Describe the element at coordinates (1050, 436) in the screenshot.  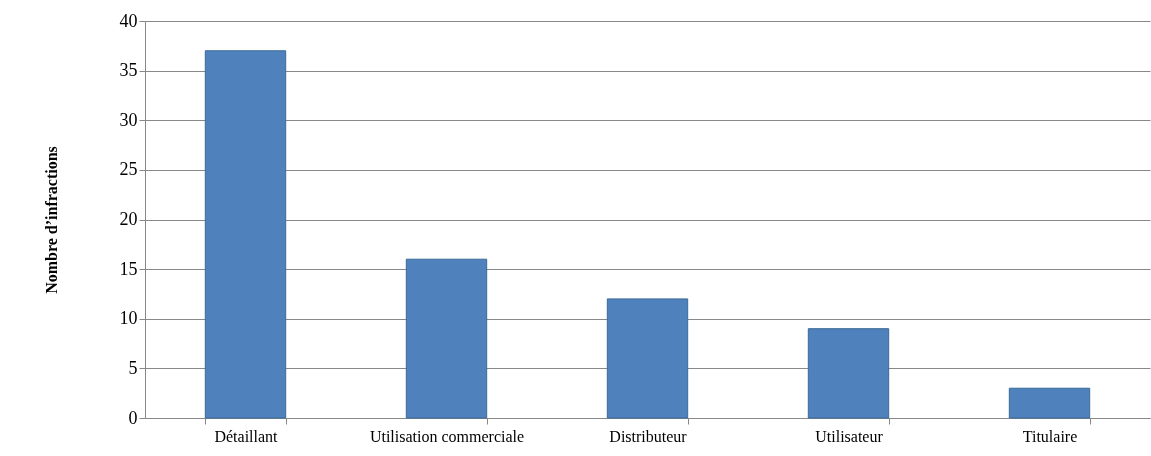
I see `x-tick-label: Titulaire` at that location.